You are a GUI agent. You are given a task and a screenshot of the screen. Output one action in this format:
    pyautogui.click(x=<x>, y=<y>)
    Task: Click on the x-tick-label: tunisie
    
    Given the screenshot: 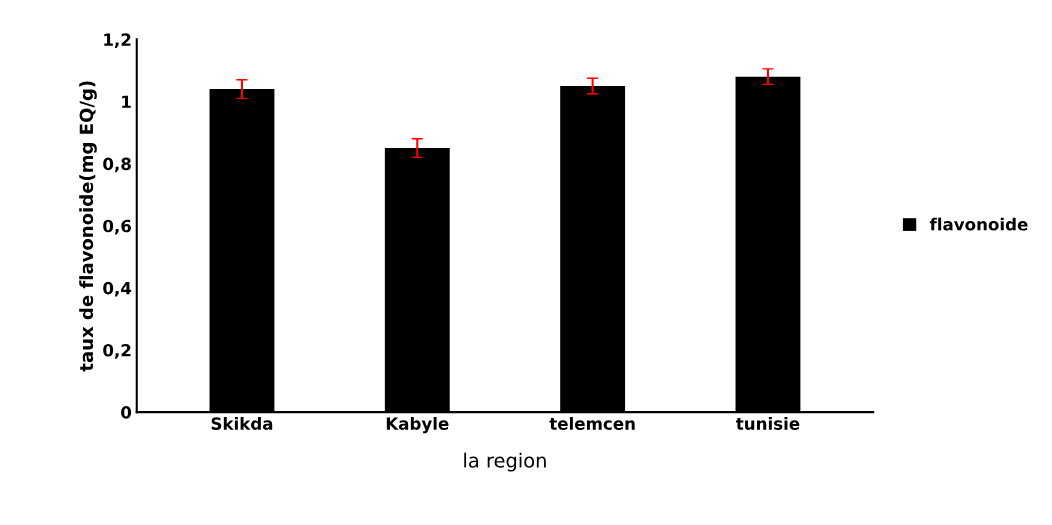 What is the action you would take?
    pyautogui.click(x=768, y=423)
    